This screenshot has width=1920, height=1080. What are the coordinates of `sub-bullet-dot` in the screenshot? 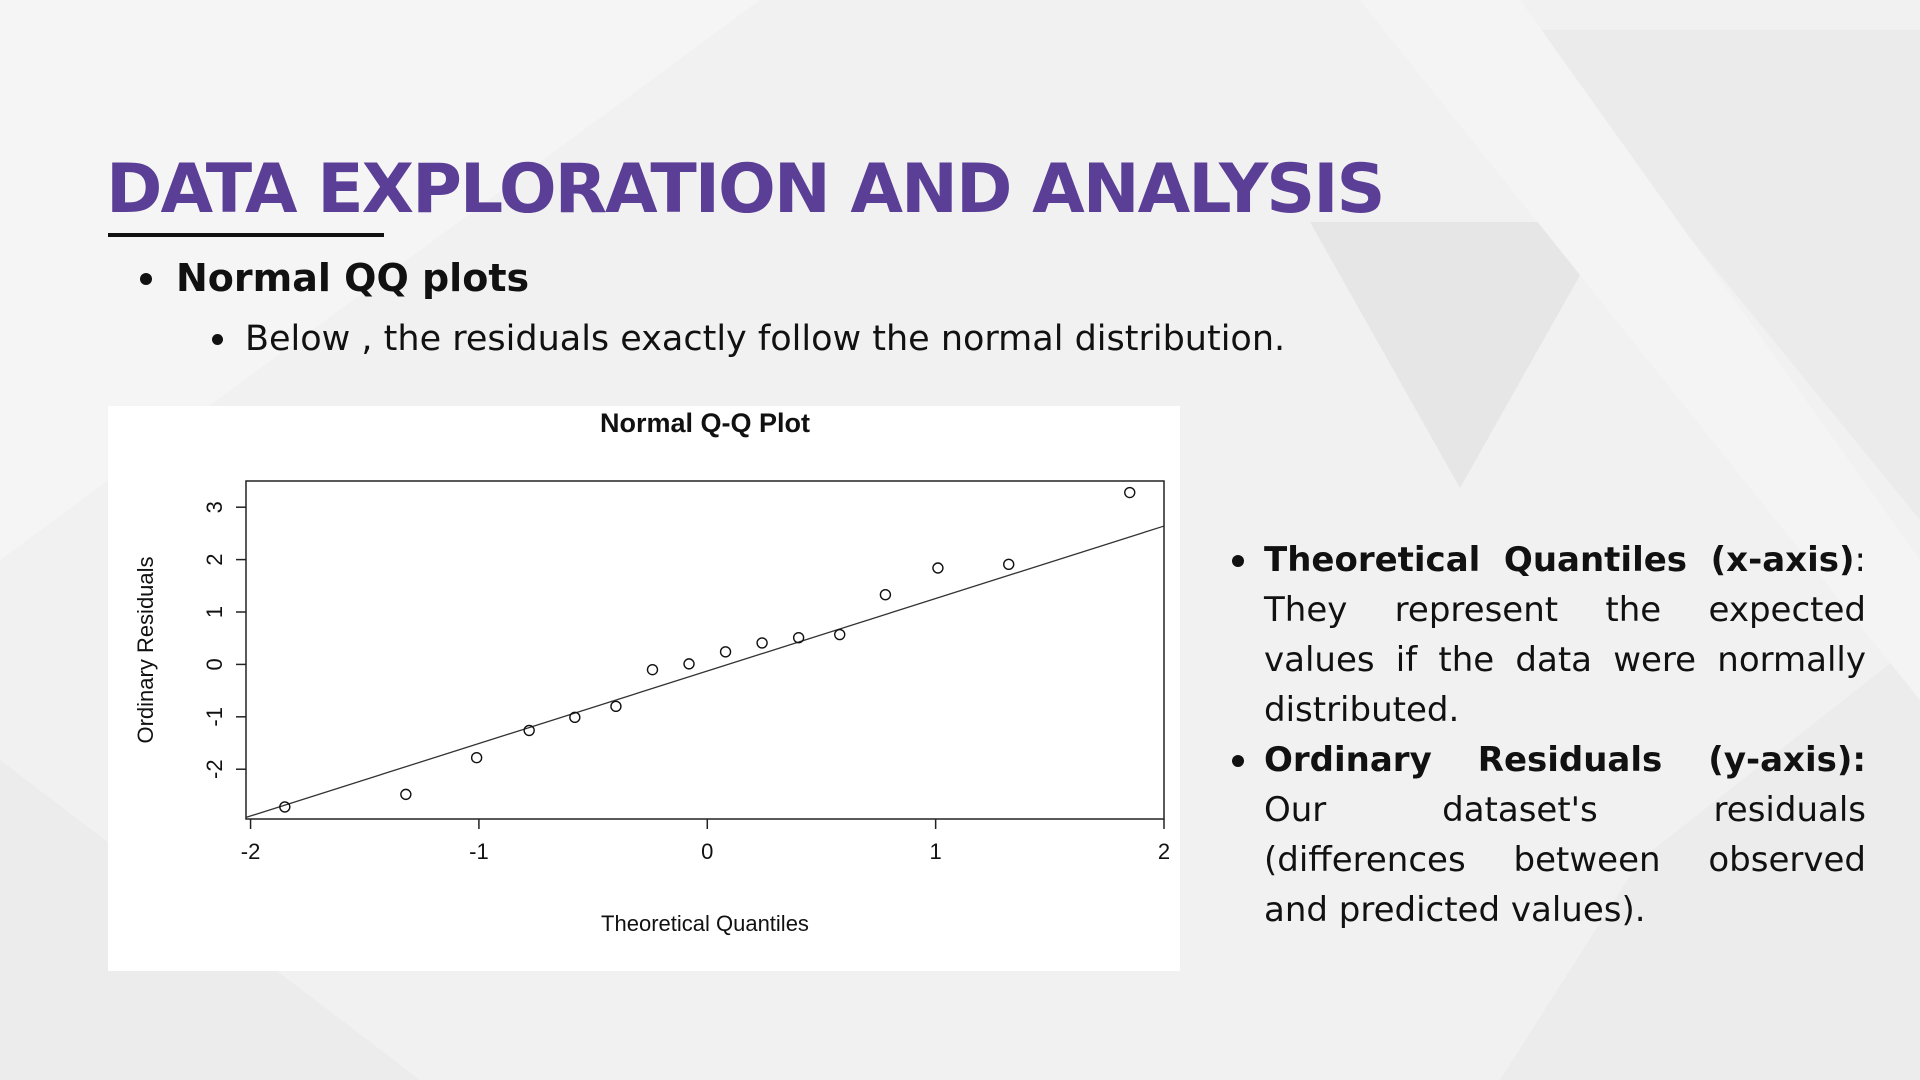 It's located at (217, 339).